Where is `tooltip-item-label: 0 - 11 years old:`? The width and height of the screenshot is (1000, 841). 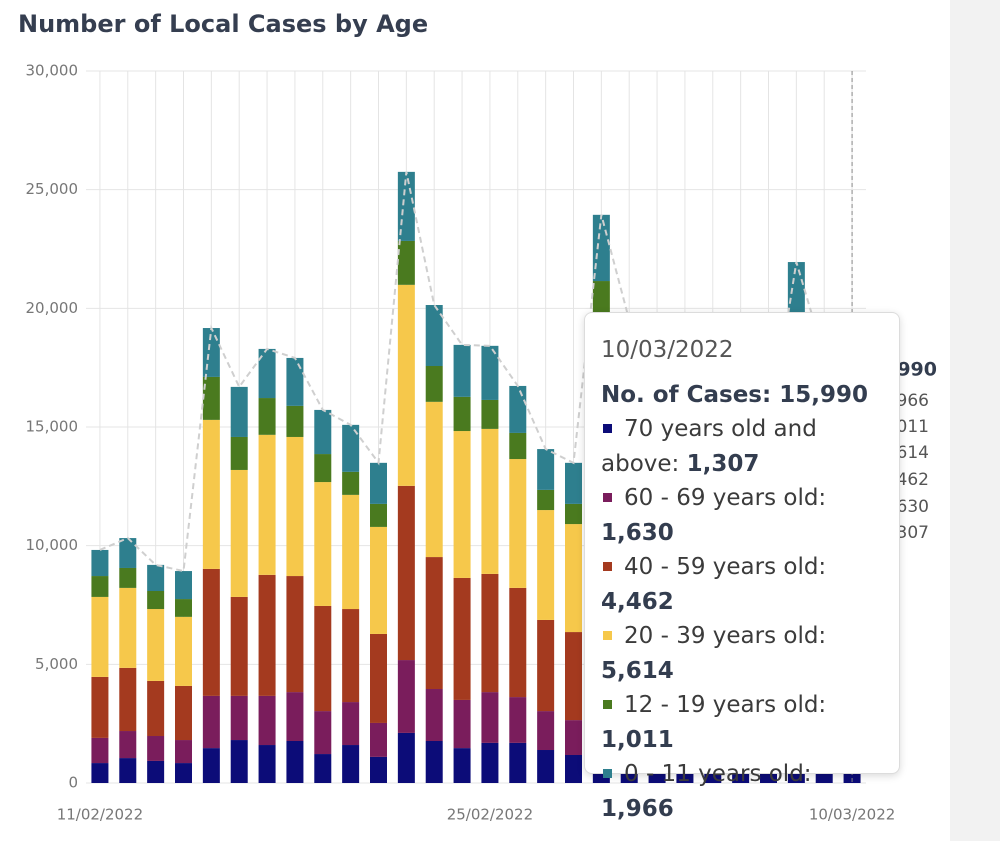 tooltip-item-label: 0 - 11 years old: is located at coordinates (718, 774).